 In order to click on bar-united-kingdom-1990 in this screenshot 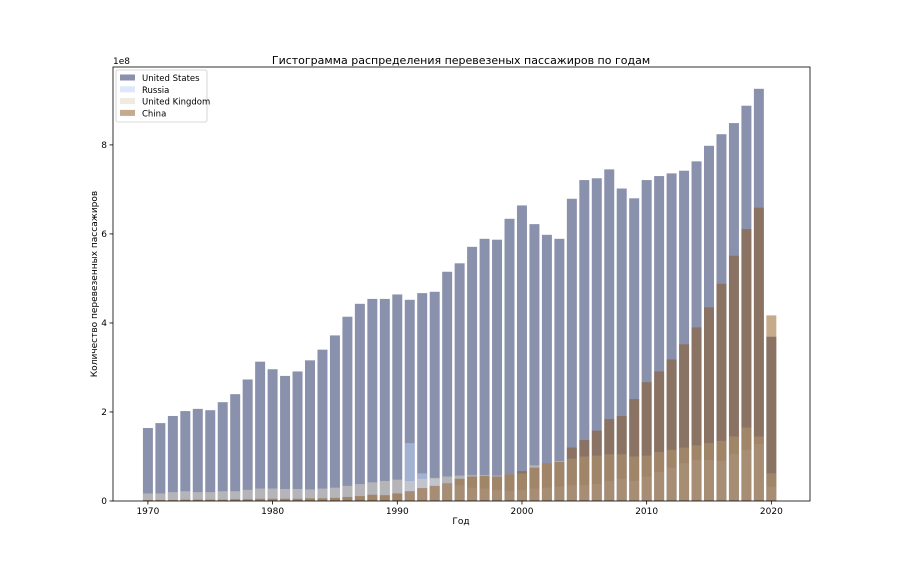, I will do `click(397, 490)`.